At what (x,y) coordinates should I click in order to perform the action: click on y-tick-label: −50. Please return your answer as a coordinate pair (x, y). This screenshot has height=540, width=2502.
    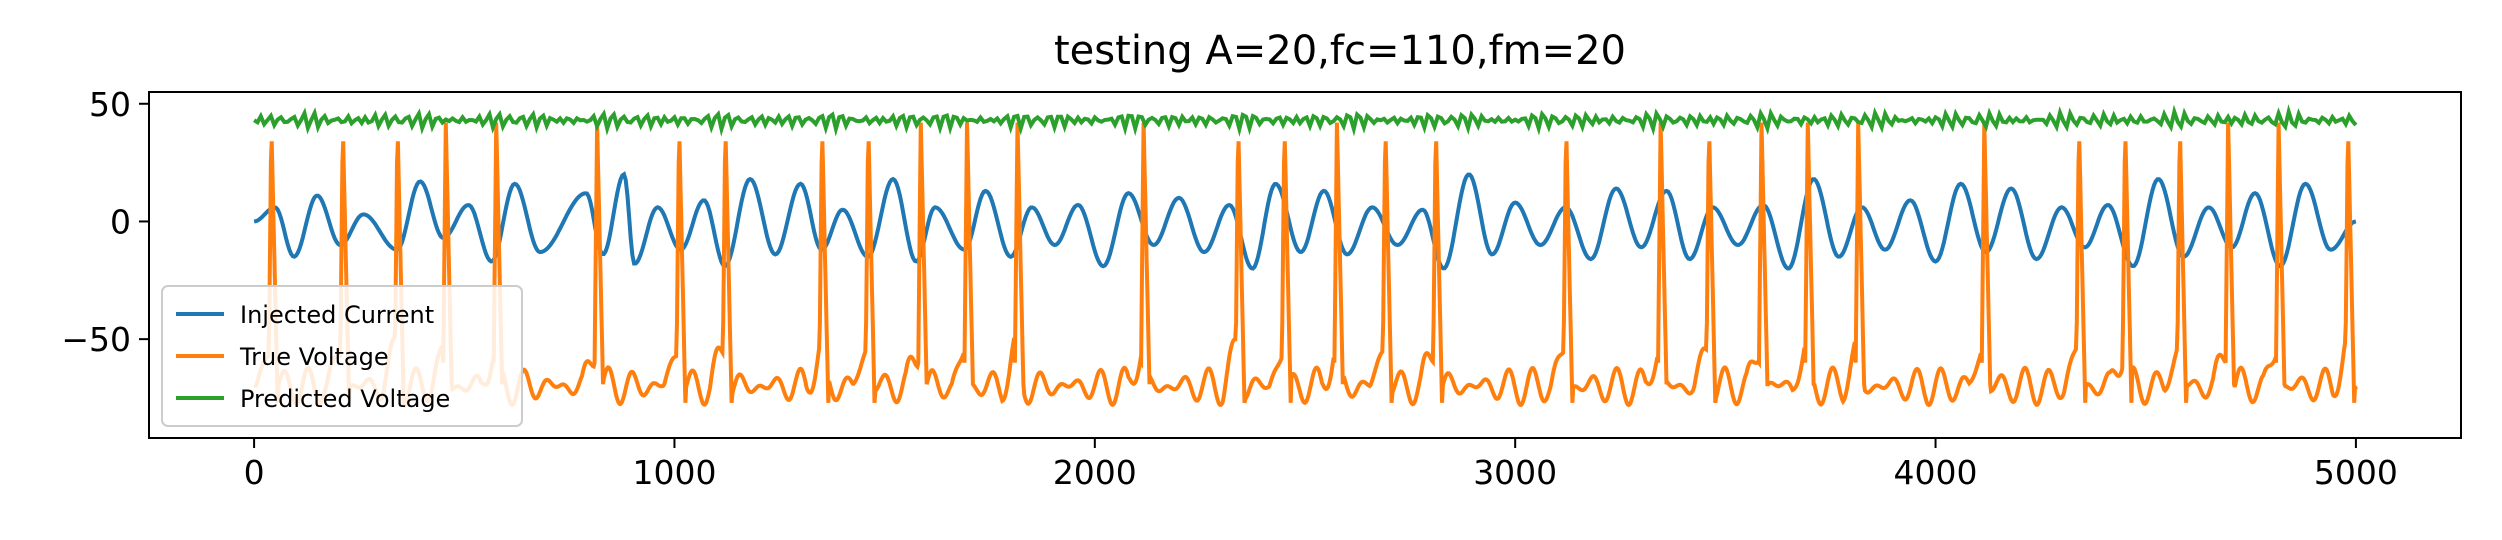
    Looking at the image, I should click on (96, 339).